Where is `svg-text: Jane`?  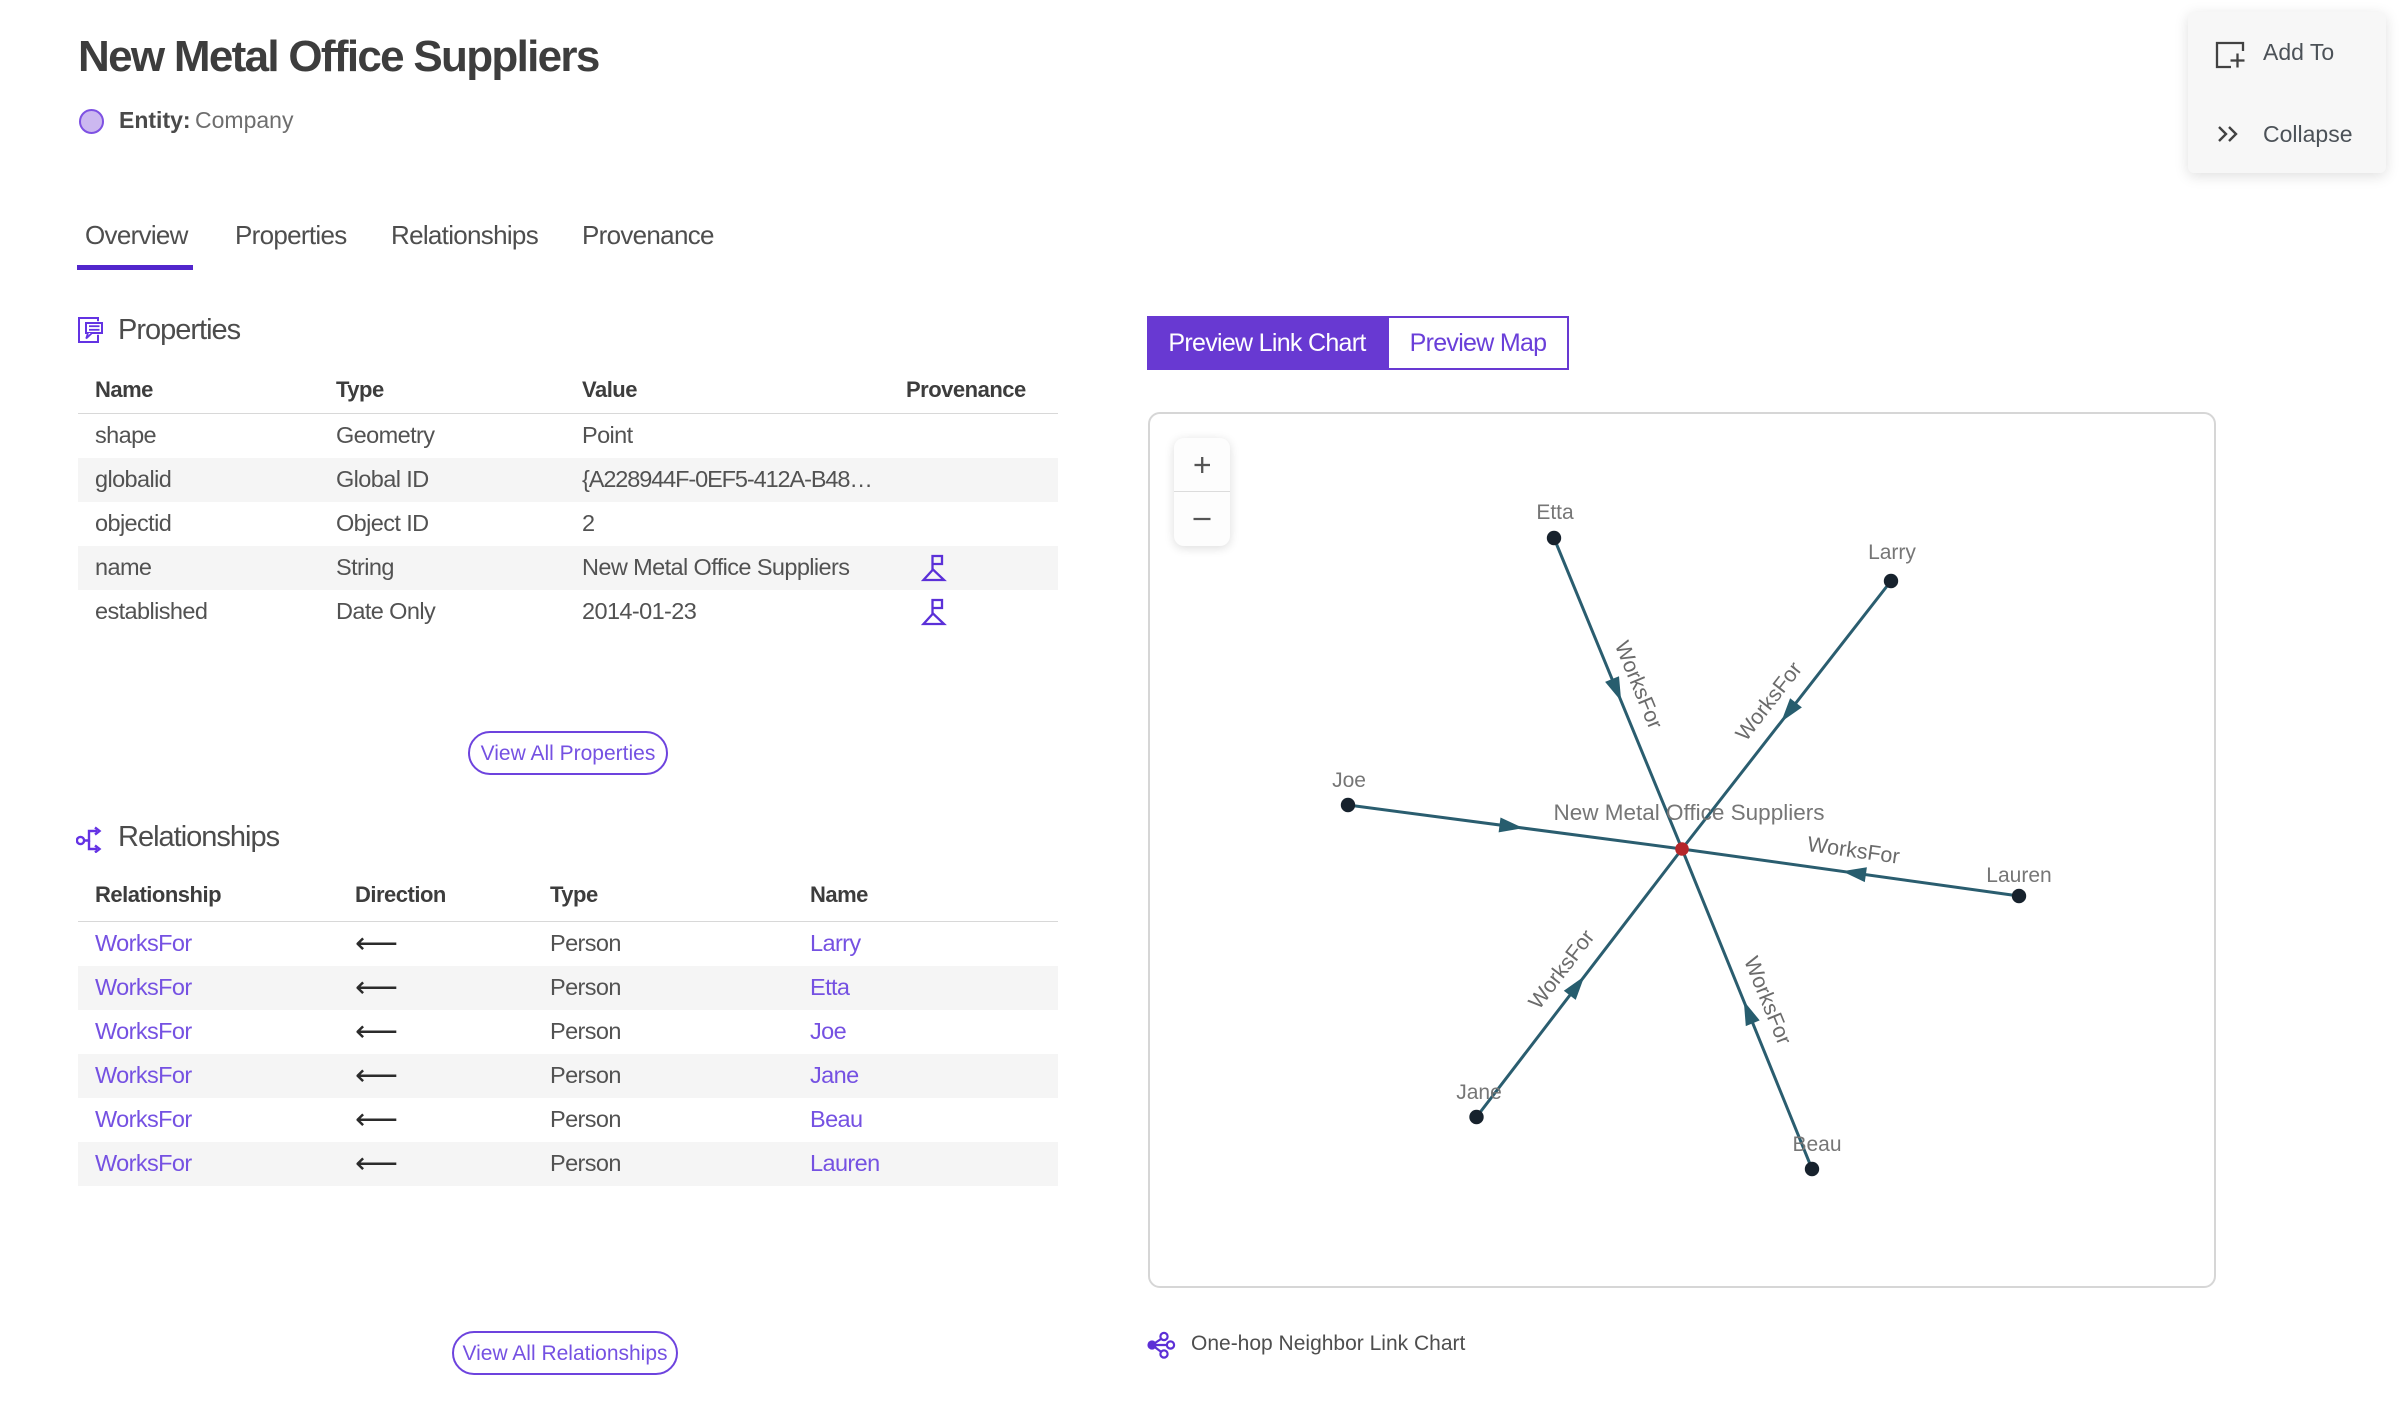 svg-text: Jane is located at coordinates (1479, 1092).